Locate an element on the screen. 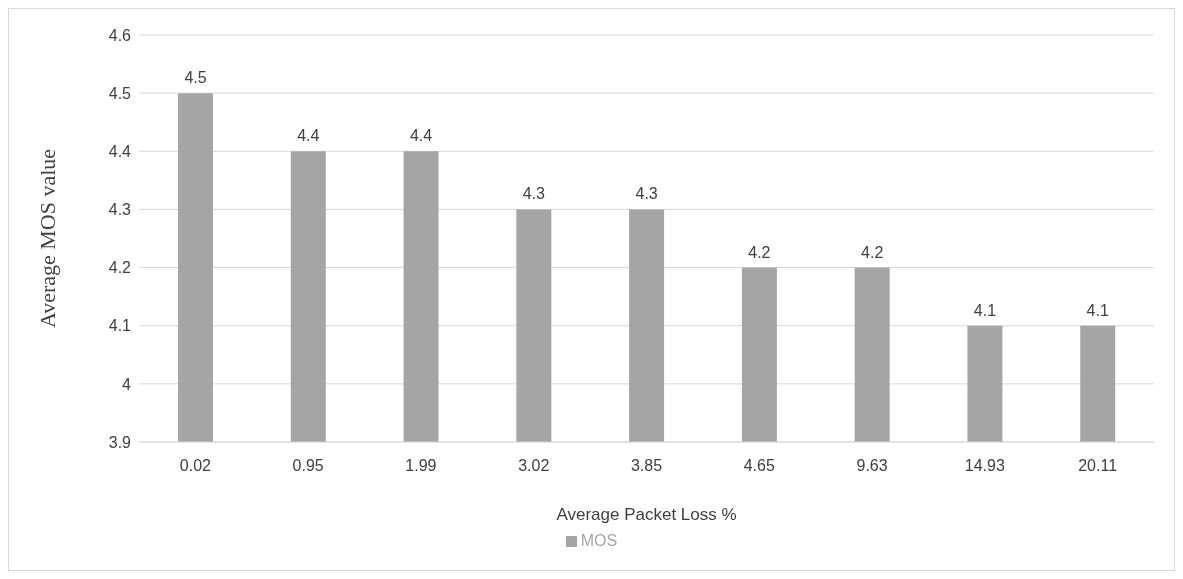 This screenshot has height=579, width=1183. y-tick-label: 4 is located at coordinates (127, 384).